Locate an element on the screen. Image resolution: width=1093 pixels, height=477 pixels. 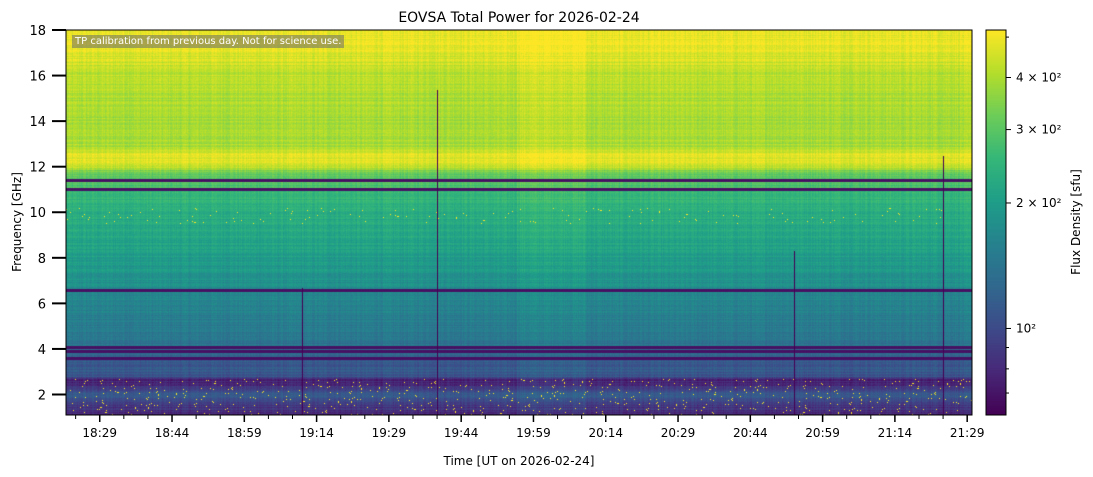
y-tick-label: 8 is located at coordinates (42, 259).